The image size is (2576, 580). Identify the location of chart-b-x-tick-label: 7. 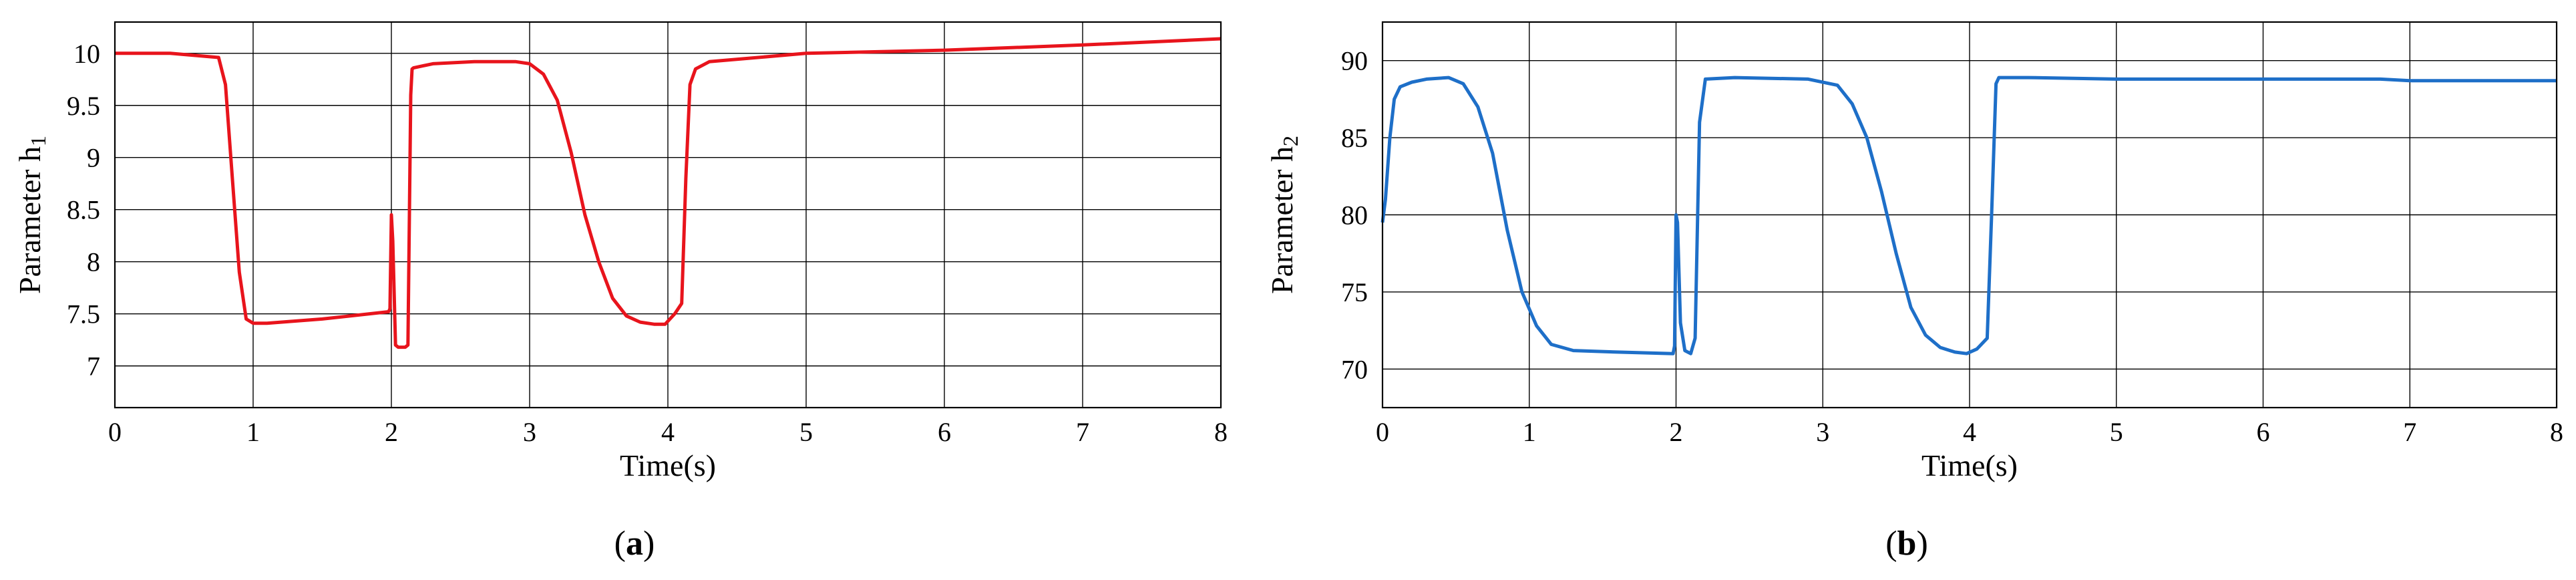
(2409, 432).